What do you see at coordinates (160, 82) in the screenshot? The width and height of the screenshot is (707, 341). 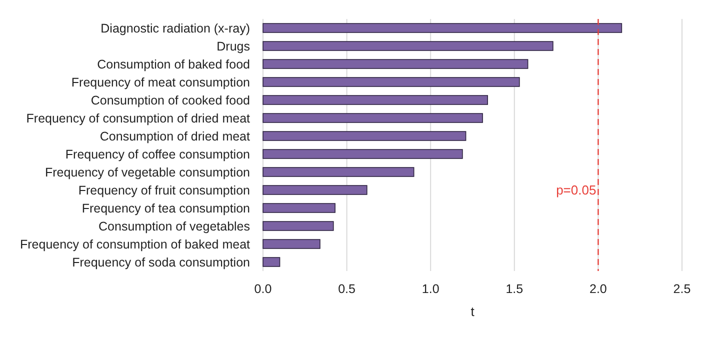 I see `y-tick-label: Frequency of meat consumption` at bounding box center [160, 82].